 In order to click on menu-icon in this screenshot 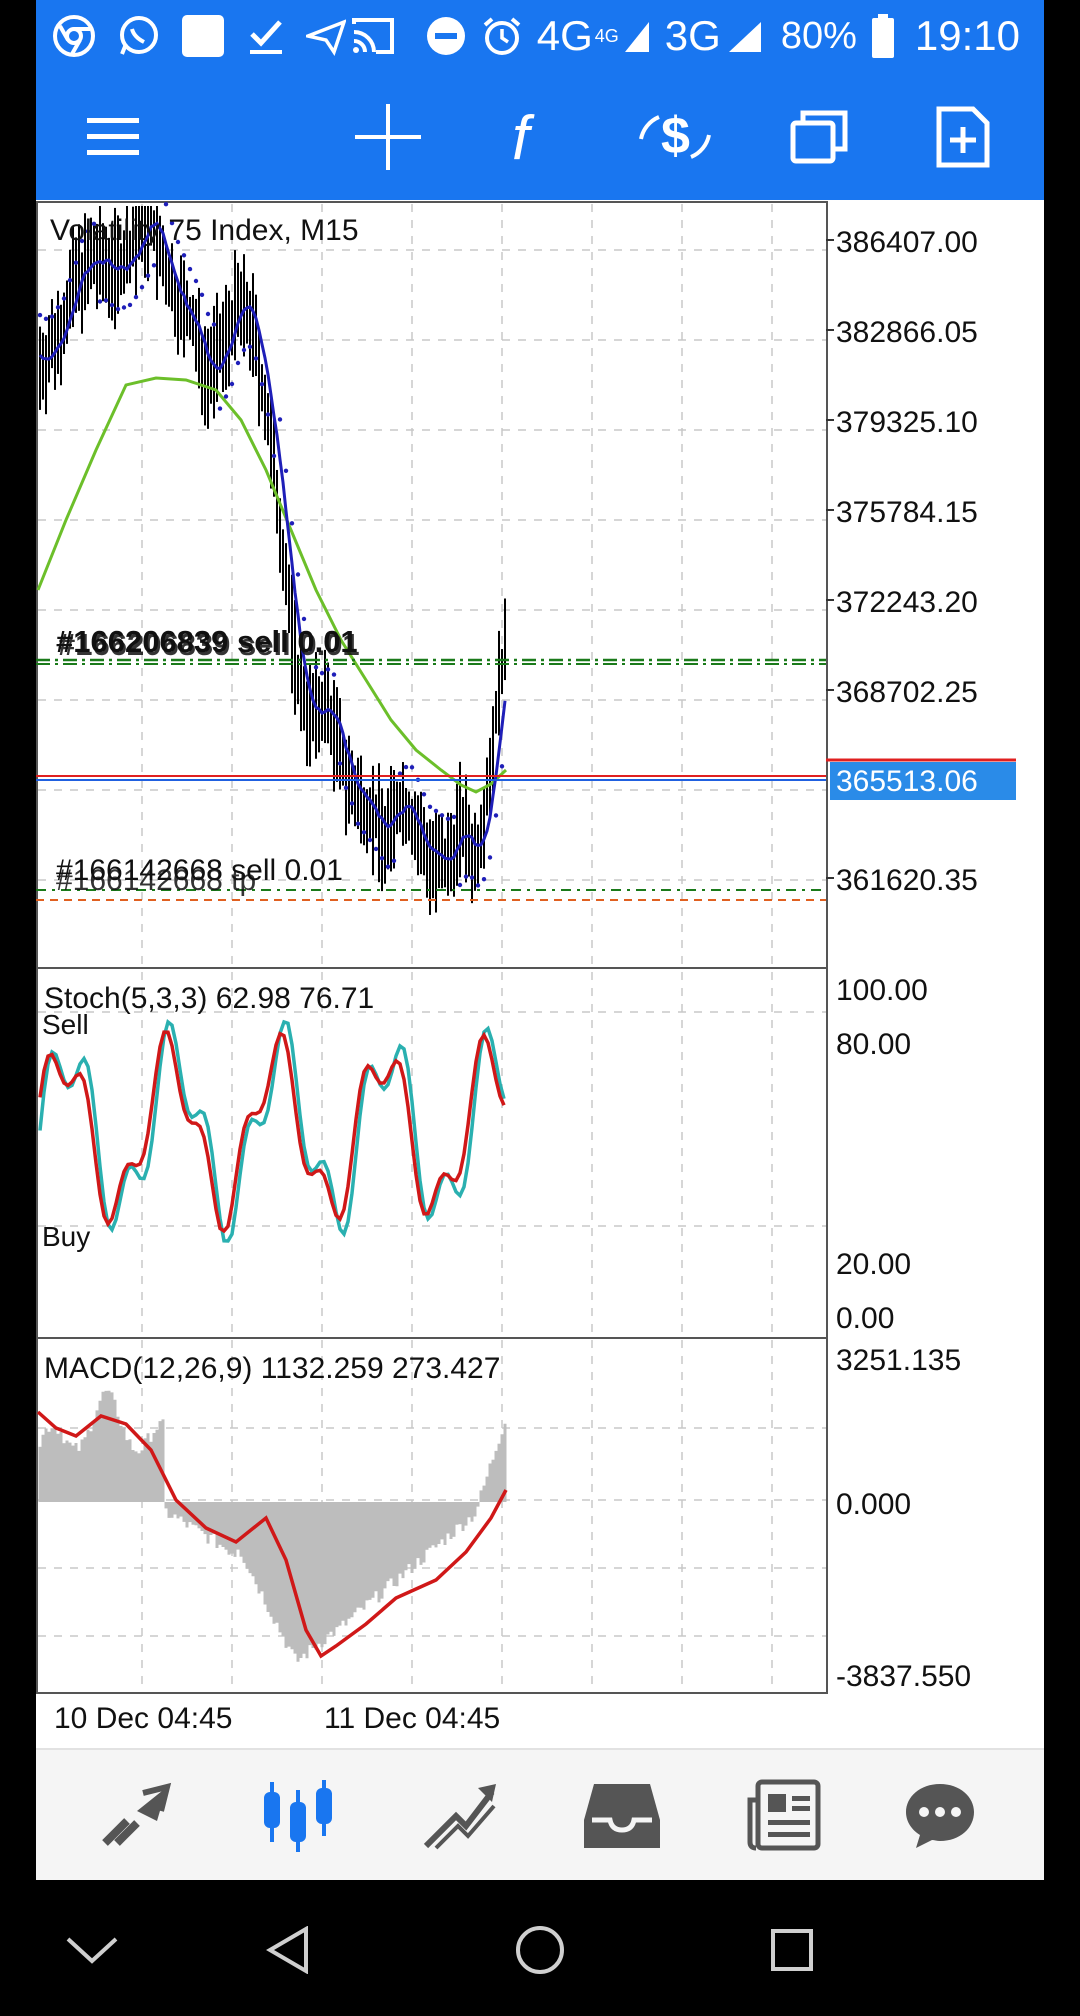, I will do `click(113, 137)`.